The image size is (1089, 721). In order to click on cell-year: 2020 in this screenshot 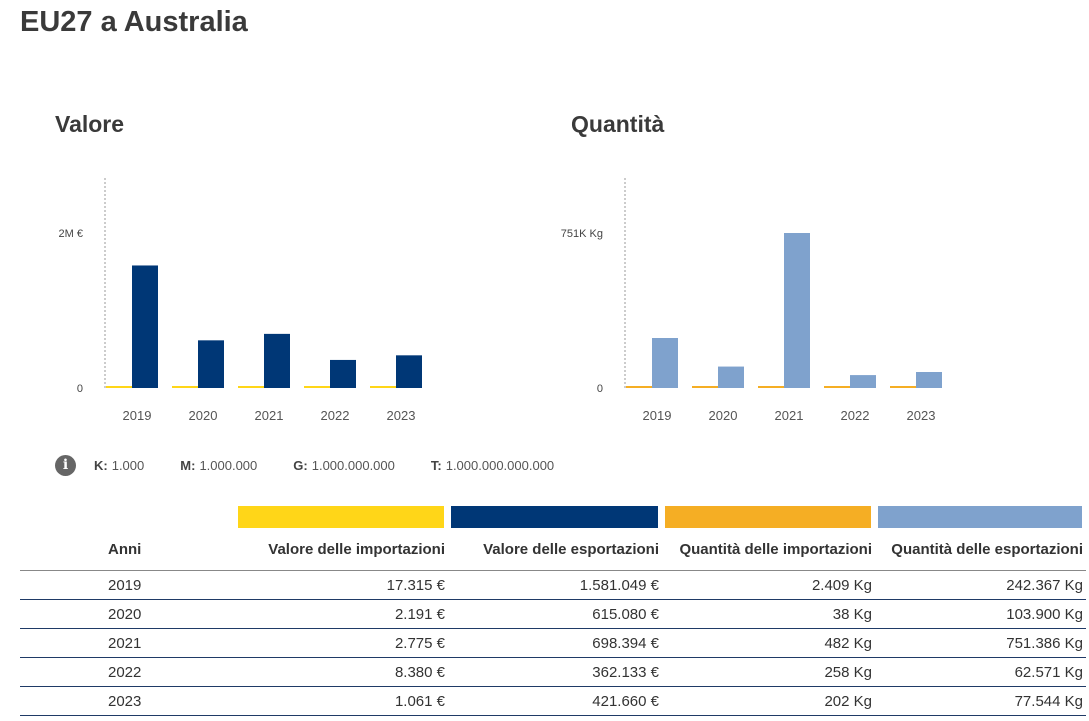, I will do `click(127, 614)`.